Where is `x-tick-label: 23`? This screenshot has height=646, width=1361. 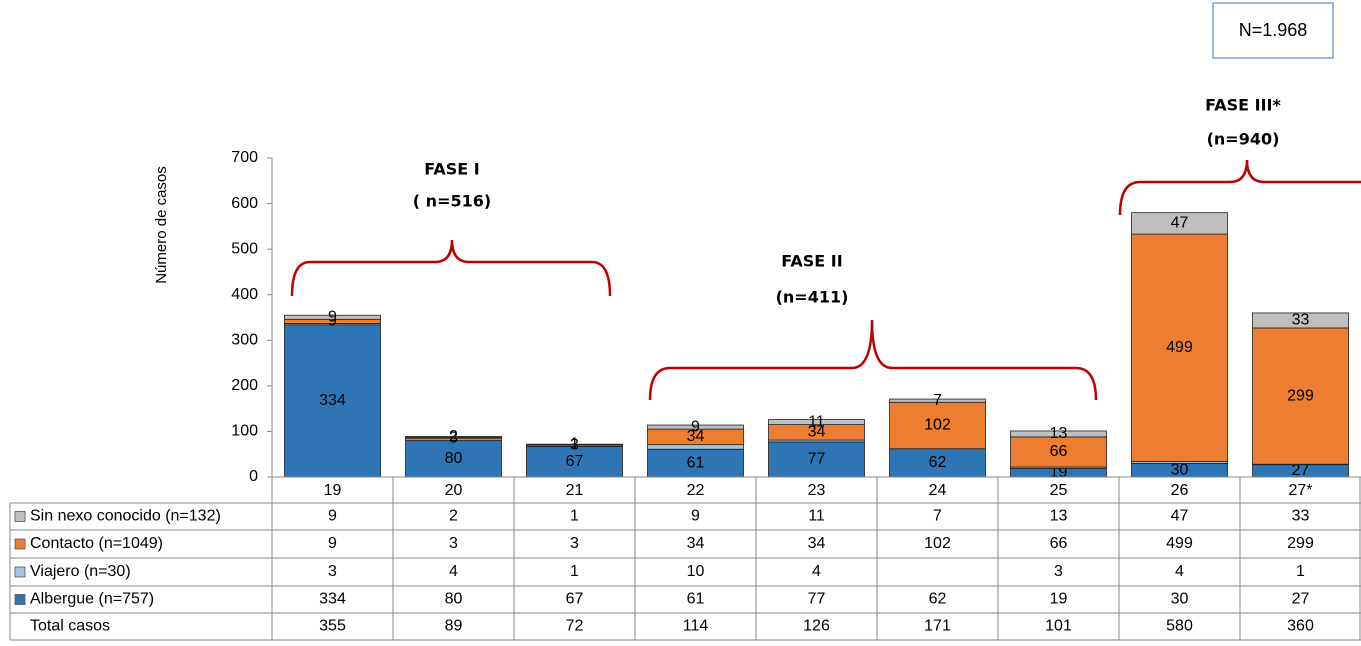
x-tick-label: 23 is located at coordinates (817, 490).